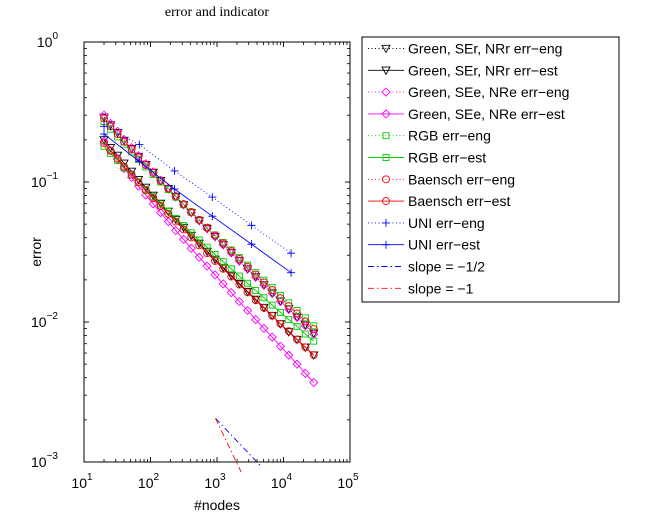 The height and width of the screenshot is (516, 648). Describe the element at coordinates (149, 481) in the screenshot. I see `x-tick-label: 10²` at that location.